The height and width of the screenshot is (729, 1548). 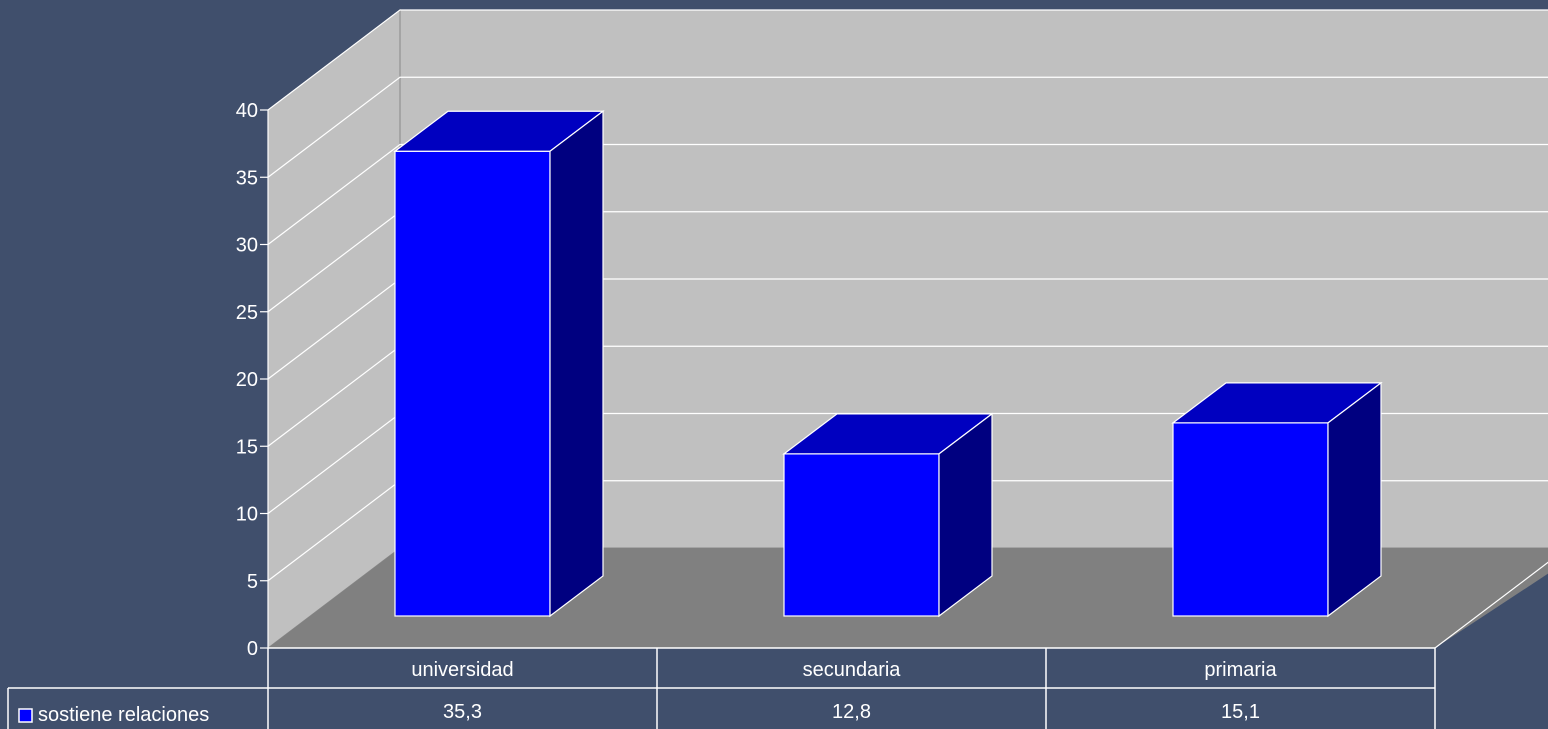 What do you see at coordinates (247, 515) in the screenshot?
I see `y-tick-label: 10` at bounding box center [247, 515].